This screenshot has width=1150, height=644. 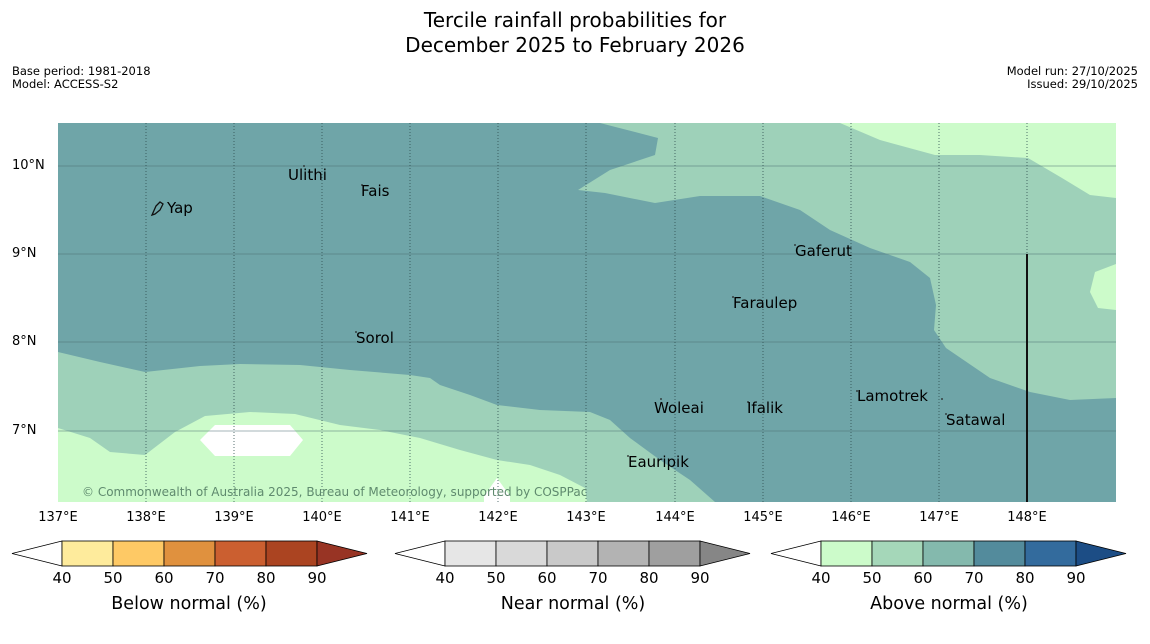 I want to click on colorbar-above-normal, so click(x=948, y=553).